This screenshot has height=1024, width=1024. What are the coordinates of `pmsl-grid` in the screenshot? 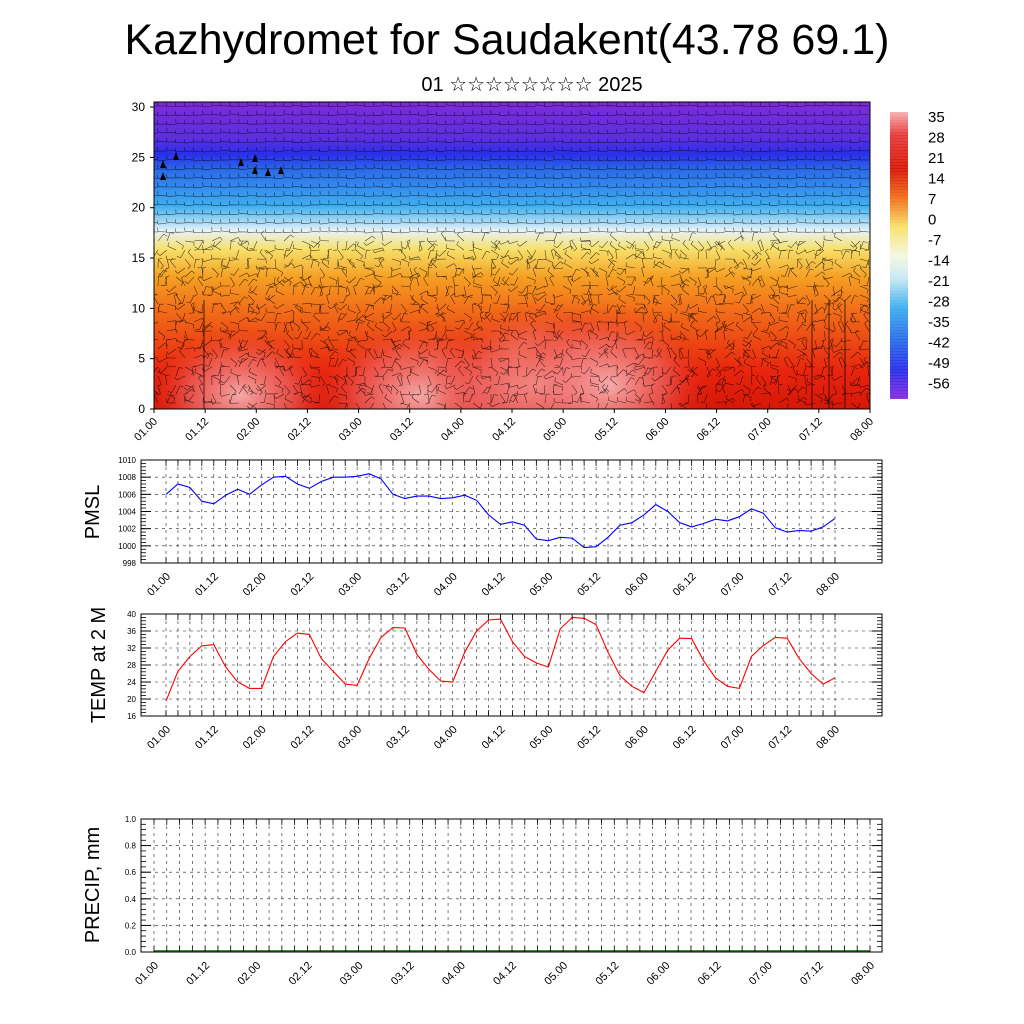 It's located at (511, 511).